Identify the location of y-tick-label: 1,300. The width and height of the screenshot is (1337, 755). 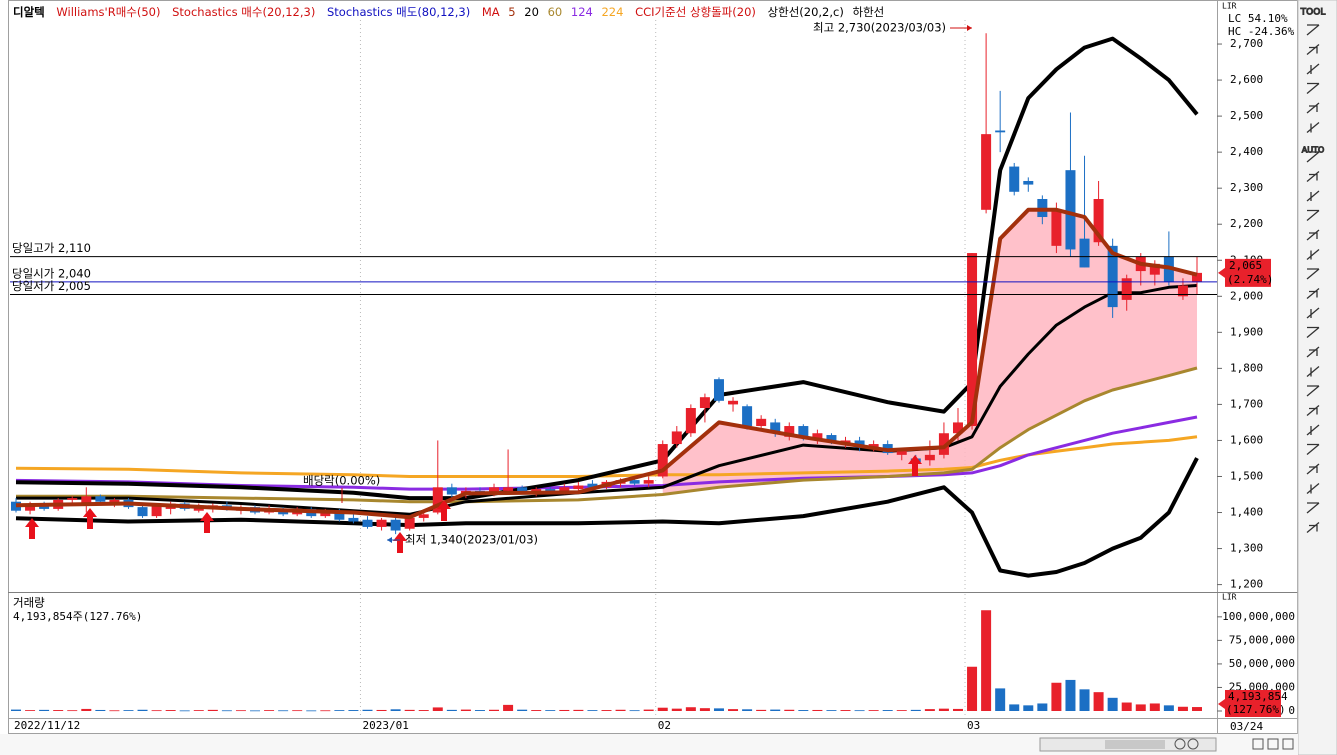
(1246, 548).